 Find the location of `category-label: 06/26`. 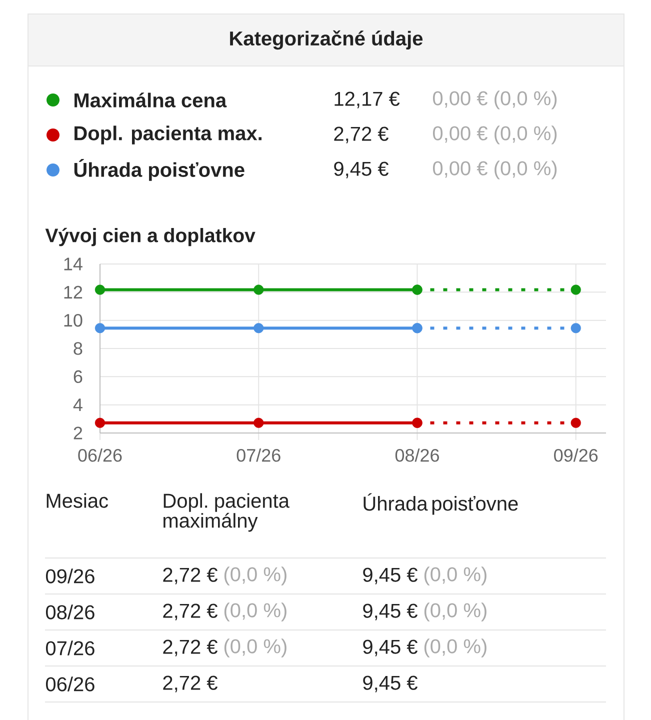

category-label: 06/26 is located at coordinates (70, 684).